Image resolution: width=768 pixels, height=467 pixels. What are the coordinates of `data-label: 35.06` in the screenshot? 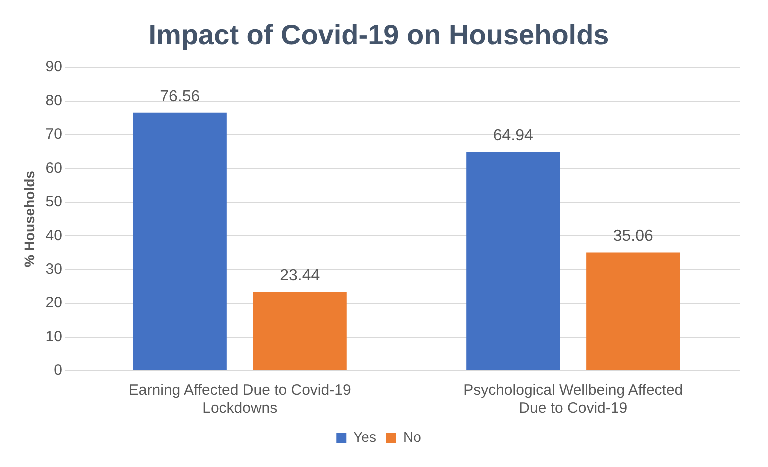 It's located at (633, 237).